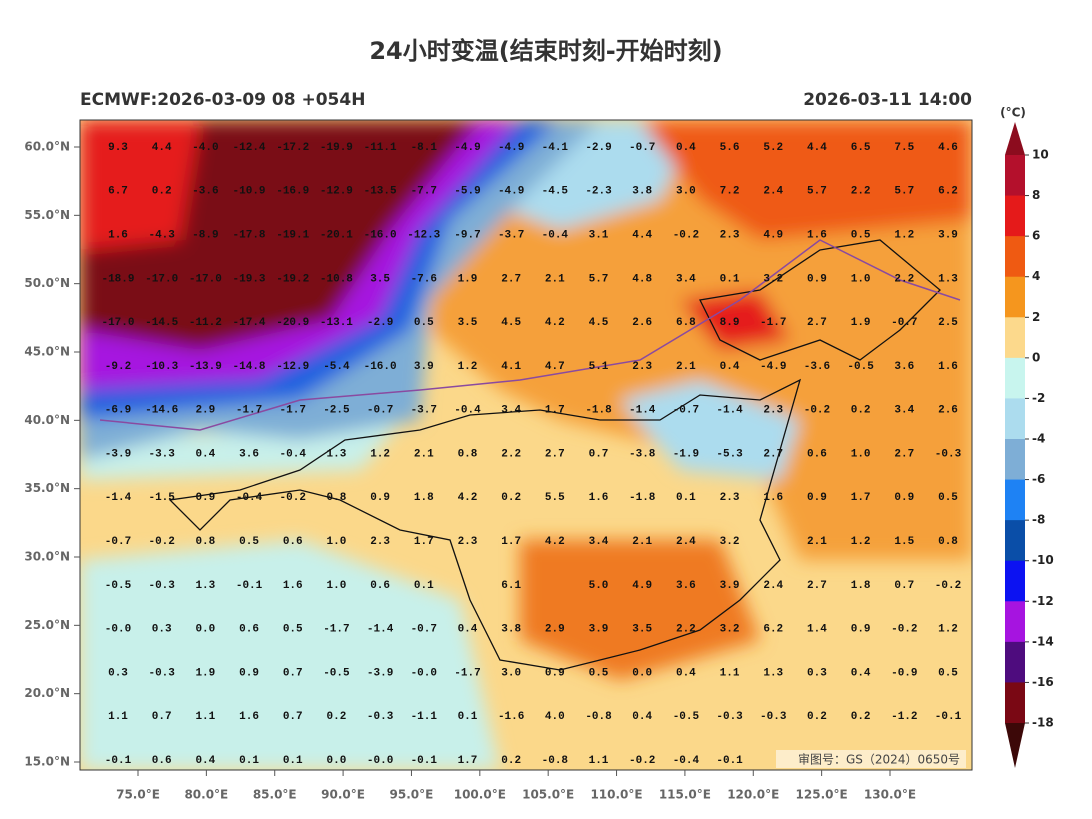 This screenshot has height=819, width=1092. I want to click on lat-label: 50.0°N, so click(47, 283).